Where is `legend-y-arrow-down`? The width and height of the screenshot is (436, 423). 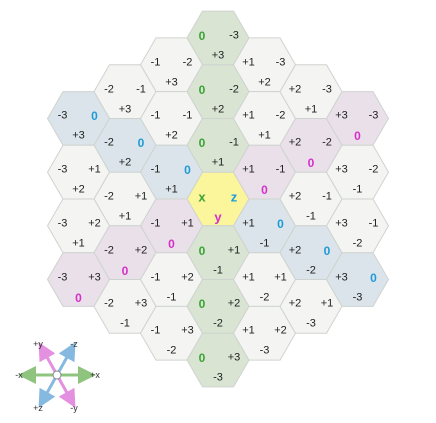
legend-y-arrow-down is located at coordinates (65, 391).